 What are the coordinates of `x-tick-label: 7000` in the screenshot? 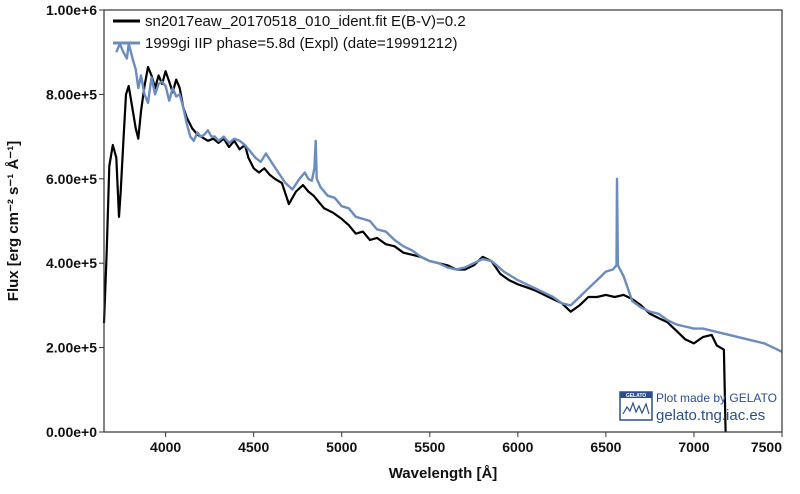 It's located at (693, 447).